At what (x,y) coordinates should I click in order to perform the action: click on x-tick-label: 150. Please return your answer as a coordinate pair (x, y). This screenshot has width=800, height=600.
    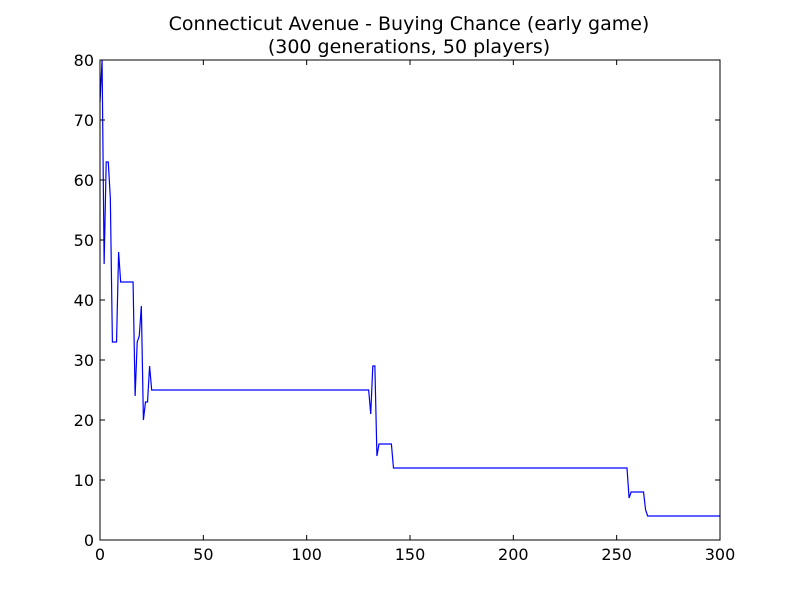
    Looking at the image, I should click on (410, 554).